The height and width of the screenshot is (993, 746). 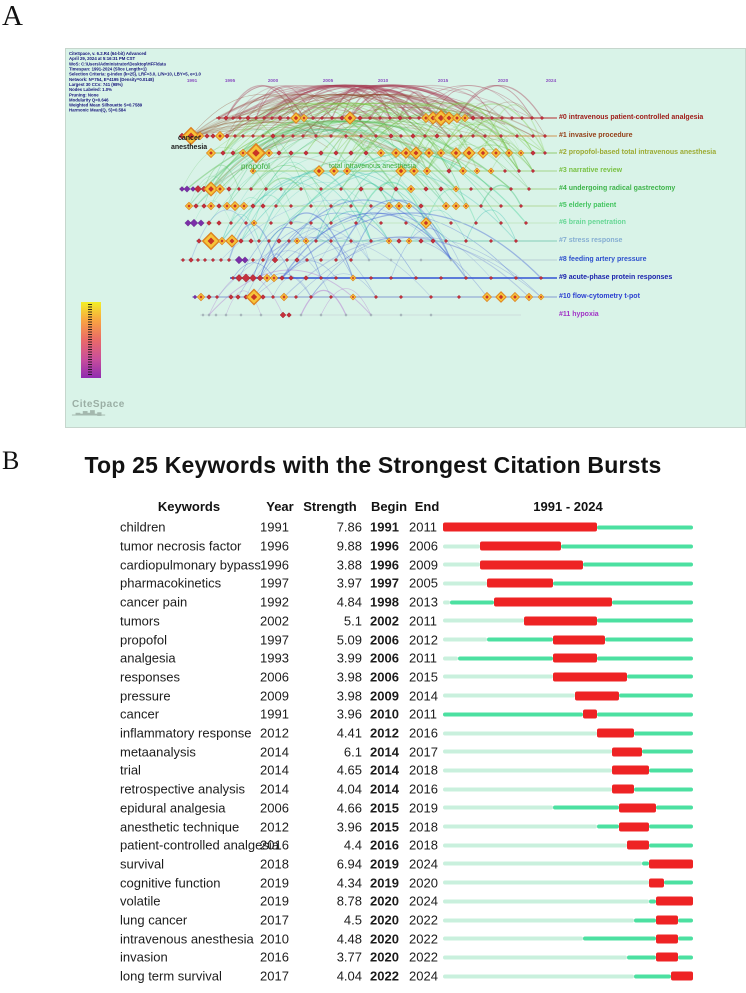 What do you see at coordinates (591, 240) in the screenshot?
I see `cluster-label: #7 stress response` at bounding box center [591, 240].